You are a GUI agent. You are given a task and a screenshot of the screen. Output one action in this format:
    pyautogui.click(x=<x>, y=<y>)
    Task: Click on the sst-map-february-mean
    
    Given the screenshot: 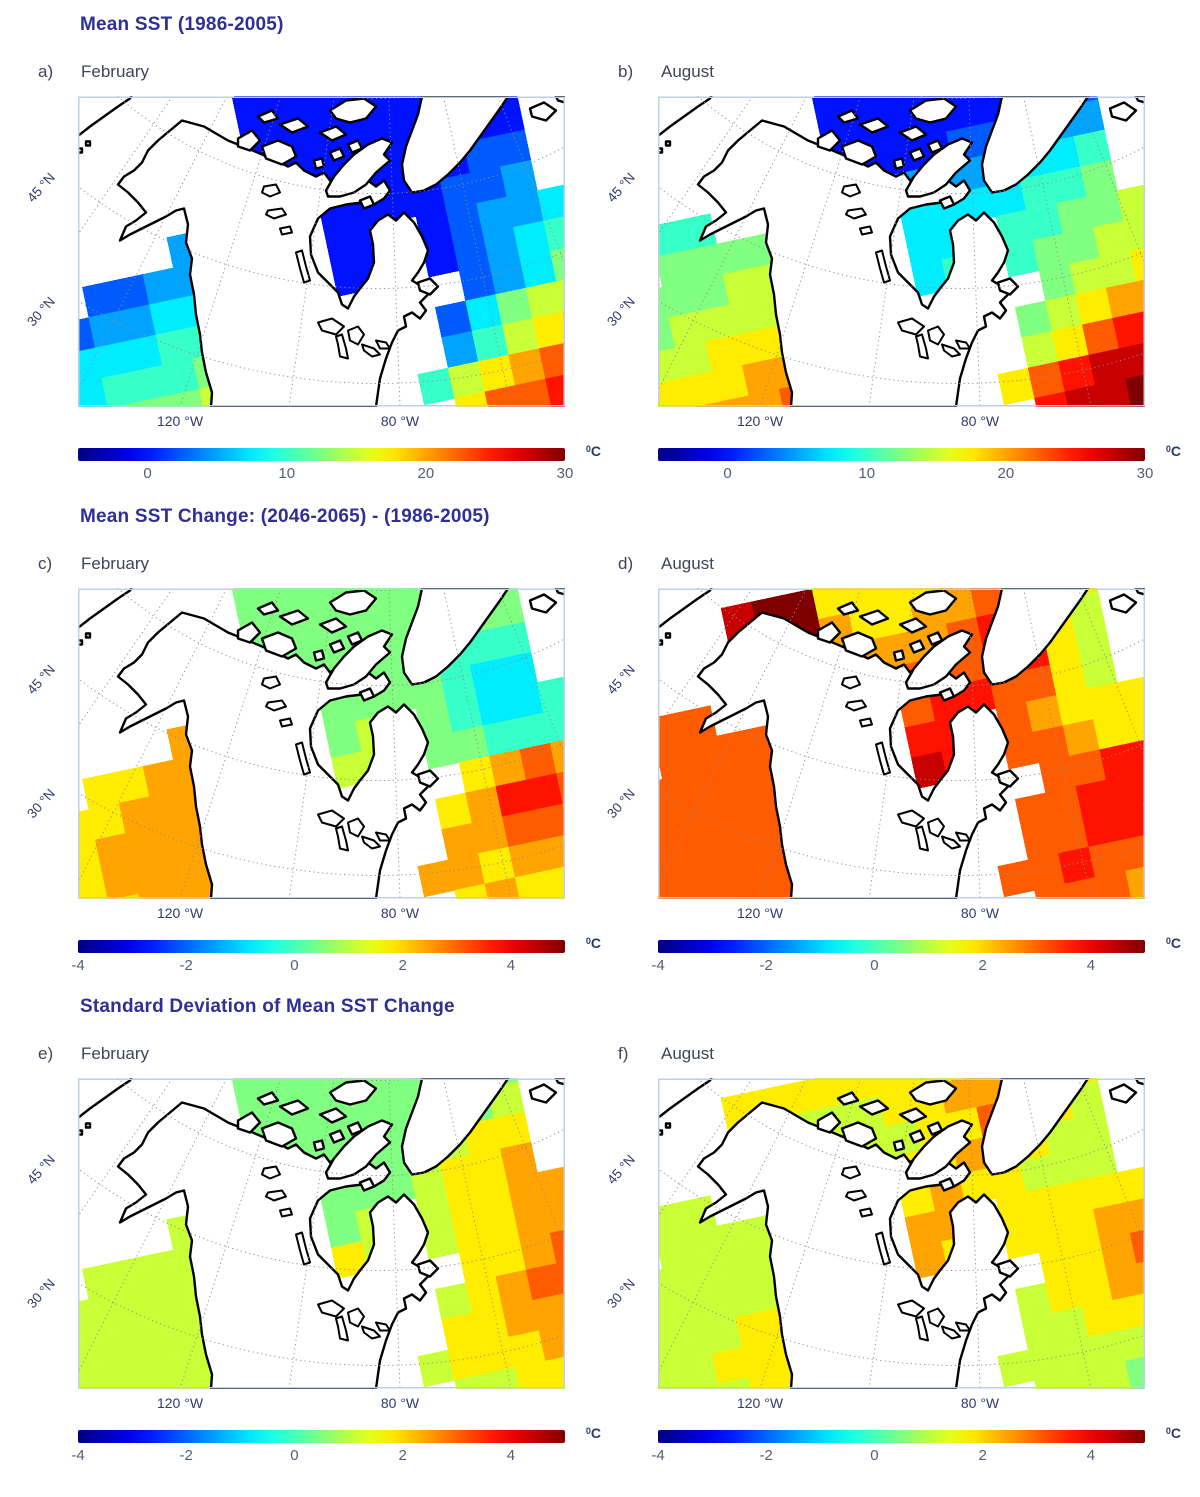 What is the action you would take?
    pyautogui.click(x=321, y=251)
    